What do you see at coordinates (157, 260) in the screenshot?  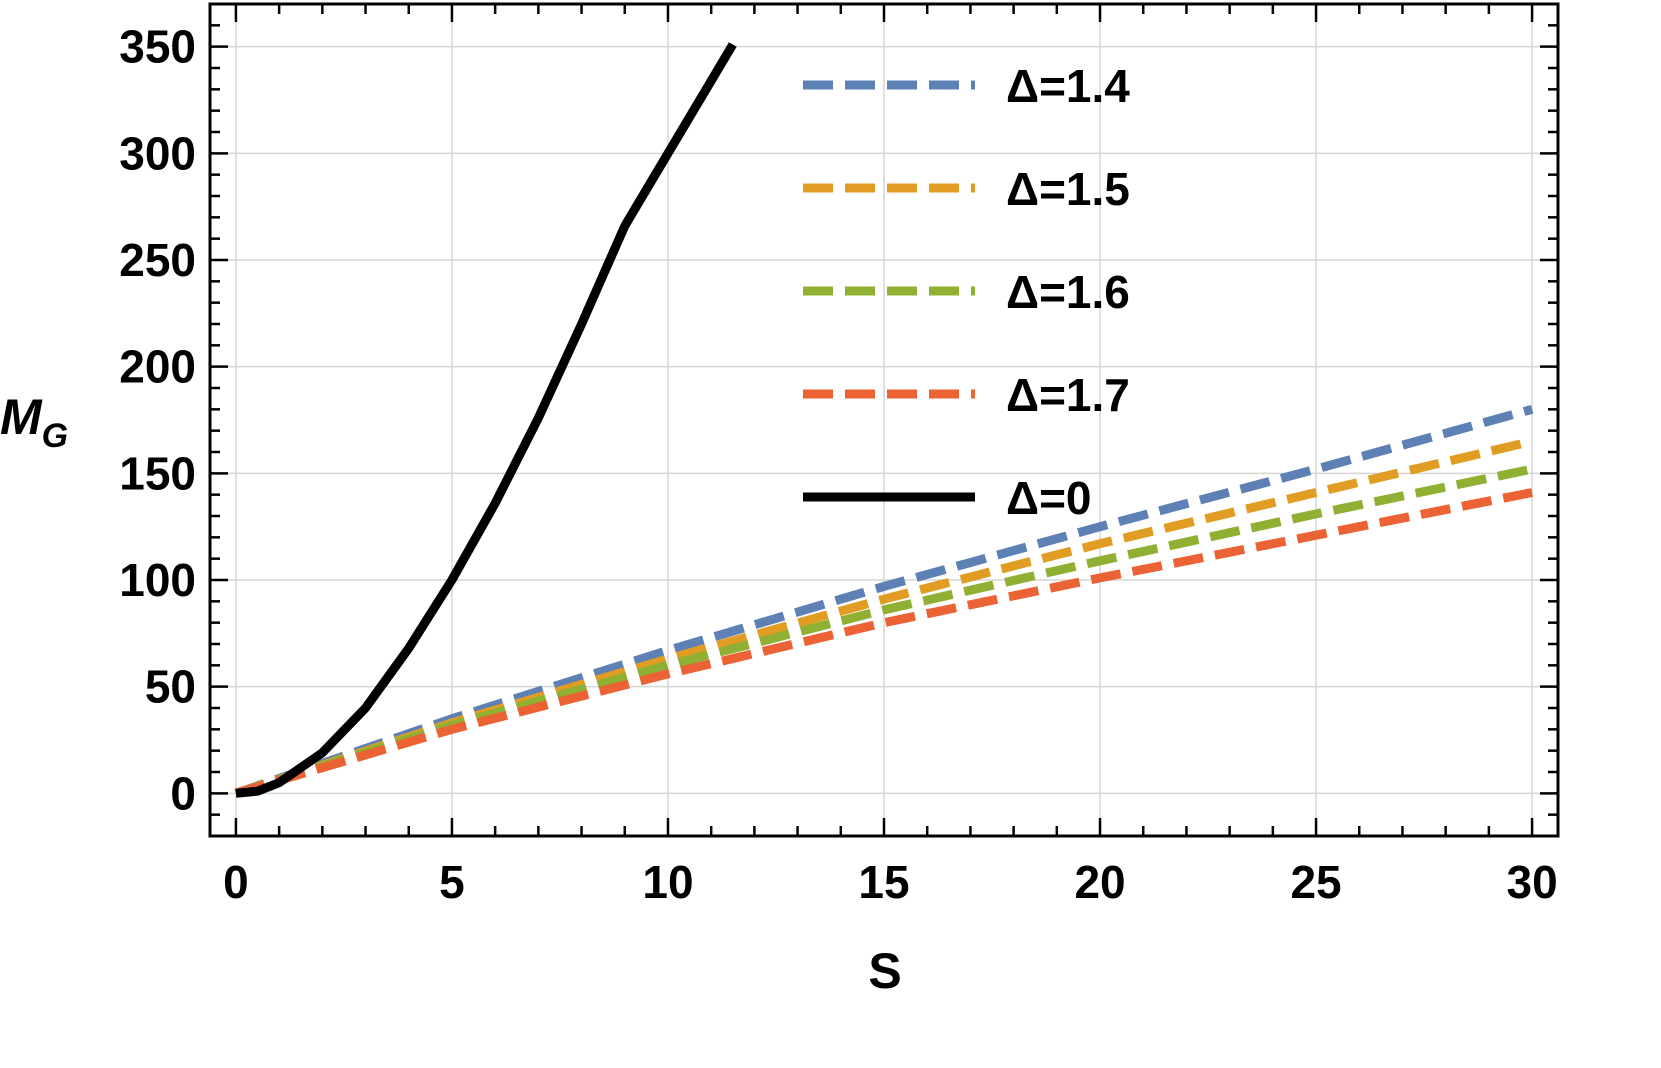 I see `y-tick-label: 250` at bounding box center [157, 260].